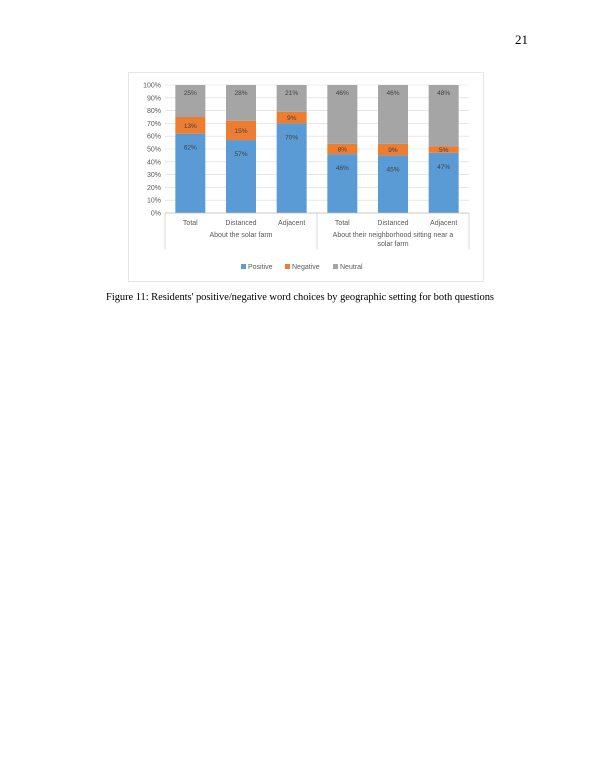 The image size is (600, 777). What do you see at coordinates (154, 201) in the screenshot?
I see `y-tick-label: 10%` at bounding box center [154, 201].